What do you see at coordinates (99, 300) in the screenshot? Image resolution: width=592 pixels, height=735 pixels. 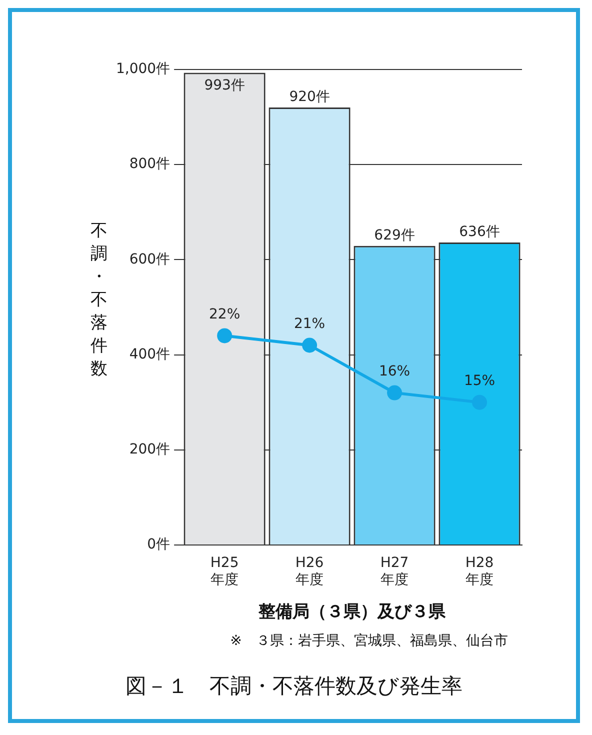 I see `y-axis-title: 不調・不落件数` at bounding box center [99, 300].